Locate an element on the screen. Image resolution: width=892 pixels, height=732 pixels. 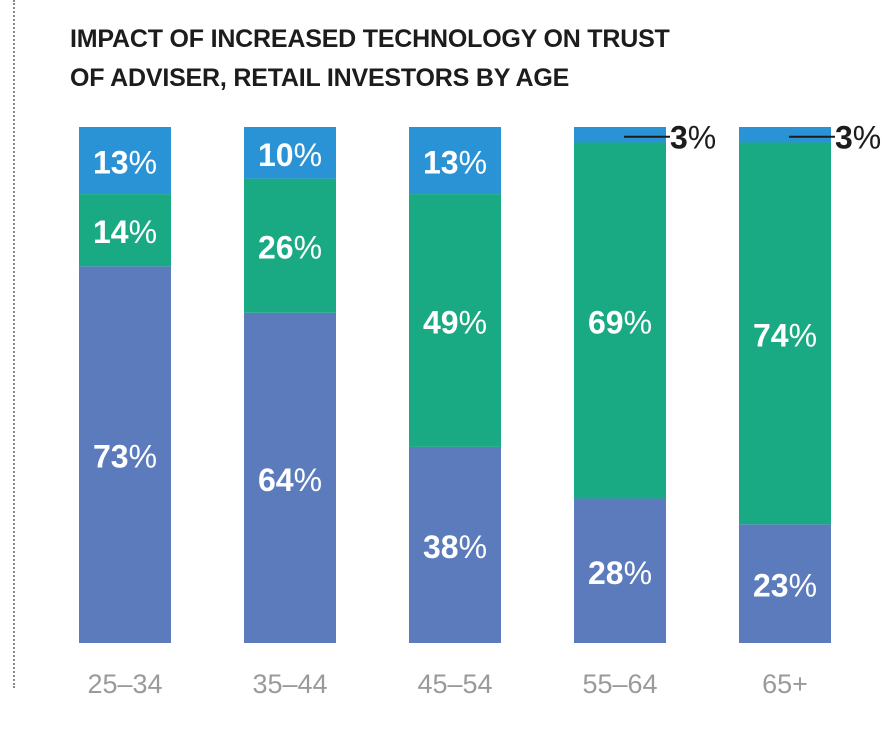
bar-segment-bottom-35–44 is located at coordinates (290, 477).